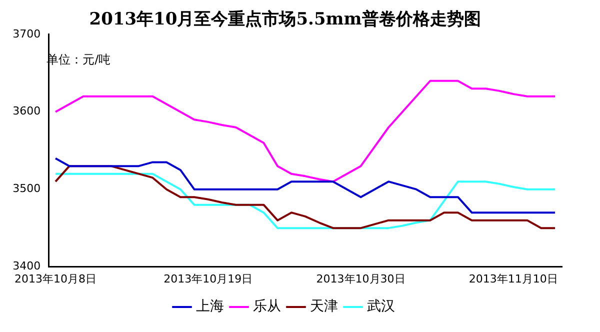 This screenshot has width=600, height=332. I want to click on x-tick-label: 2013年11月10日, so click(513, 279).